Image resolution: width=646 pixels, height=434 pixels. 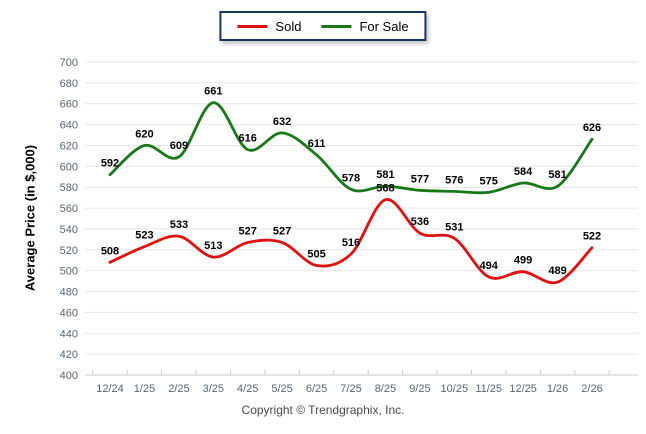 I want to click on point-label-for-sale: 609, so click(x=179, y=146).